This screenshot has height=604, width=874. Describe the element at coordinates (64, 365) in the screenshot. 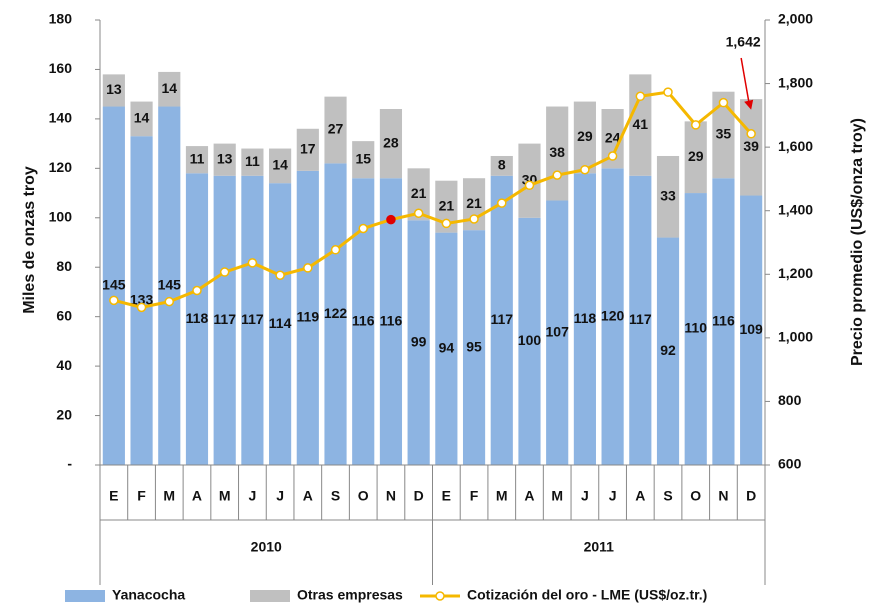

I see `y-tick-label: 40` at that location.